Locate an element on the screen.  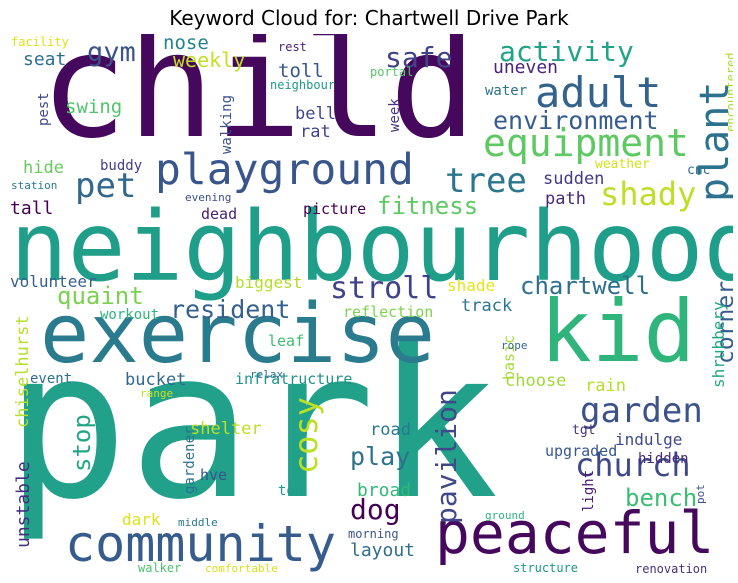
word-structure: structure is located at coordinates (546, 568).